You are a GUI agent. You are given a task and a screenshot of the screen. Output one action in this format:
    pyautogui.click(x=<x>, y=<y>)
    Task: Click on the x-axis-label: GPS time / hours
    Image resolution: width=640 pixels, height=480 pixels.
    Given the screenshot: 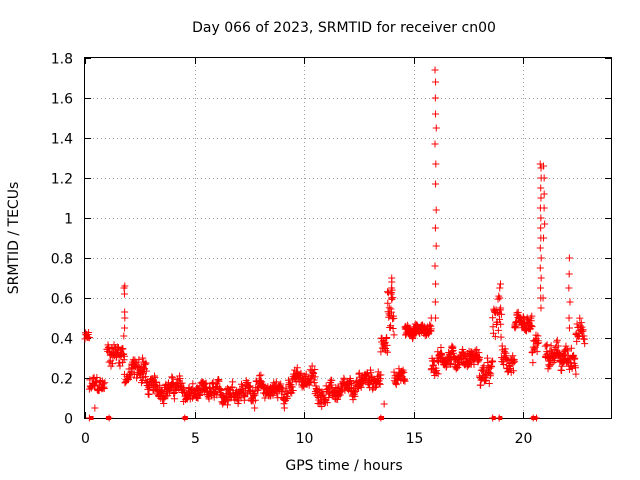 What is the action you would take?
    pyautogui.click(x=343, y=466)
    